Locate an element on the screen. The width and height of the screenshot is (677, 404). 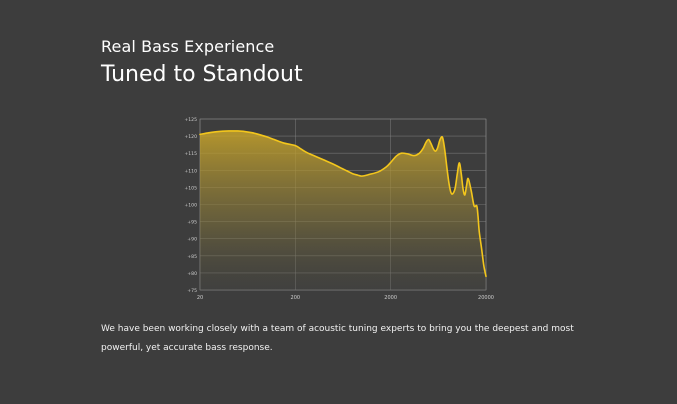
y-tick-label: +100 is located at coordinates (190, 206).